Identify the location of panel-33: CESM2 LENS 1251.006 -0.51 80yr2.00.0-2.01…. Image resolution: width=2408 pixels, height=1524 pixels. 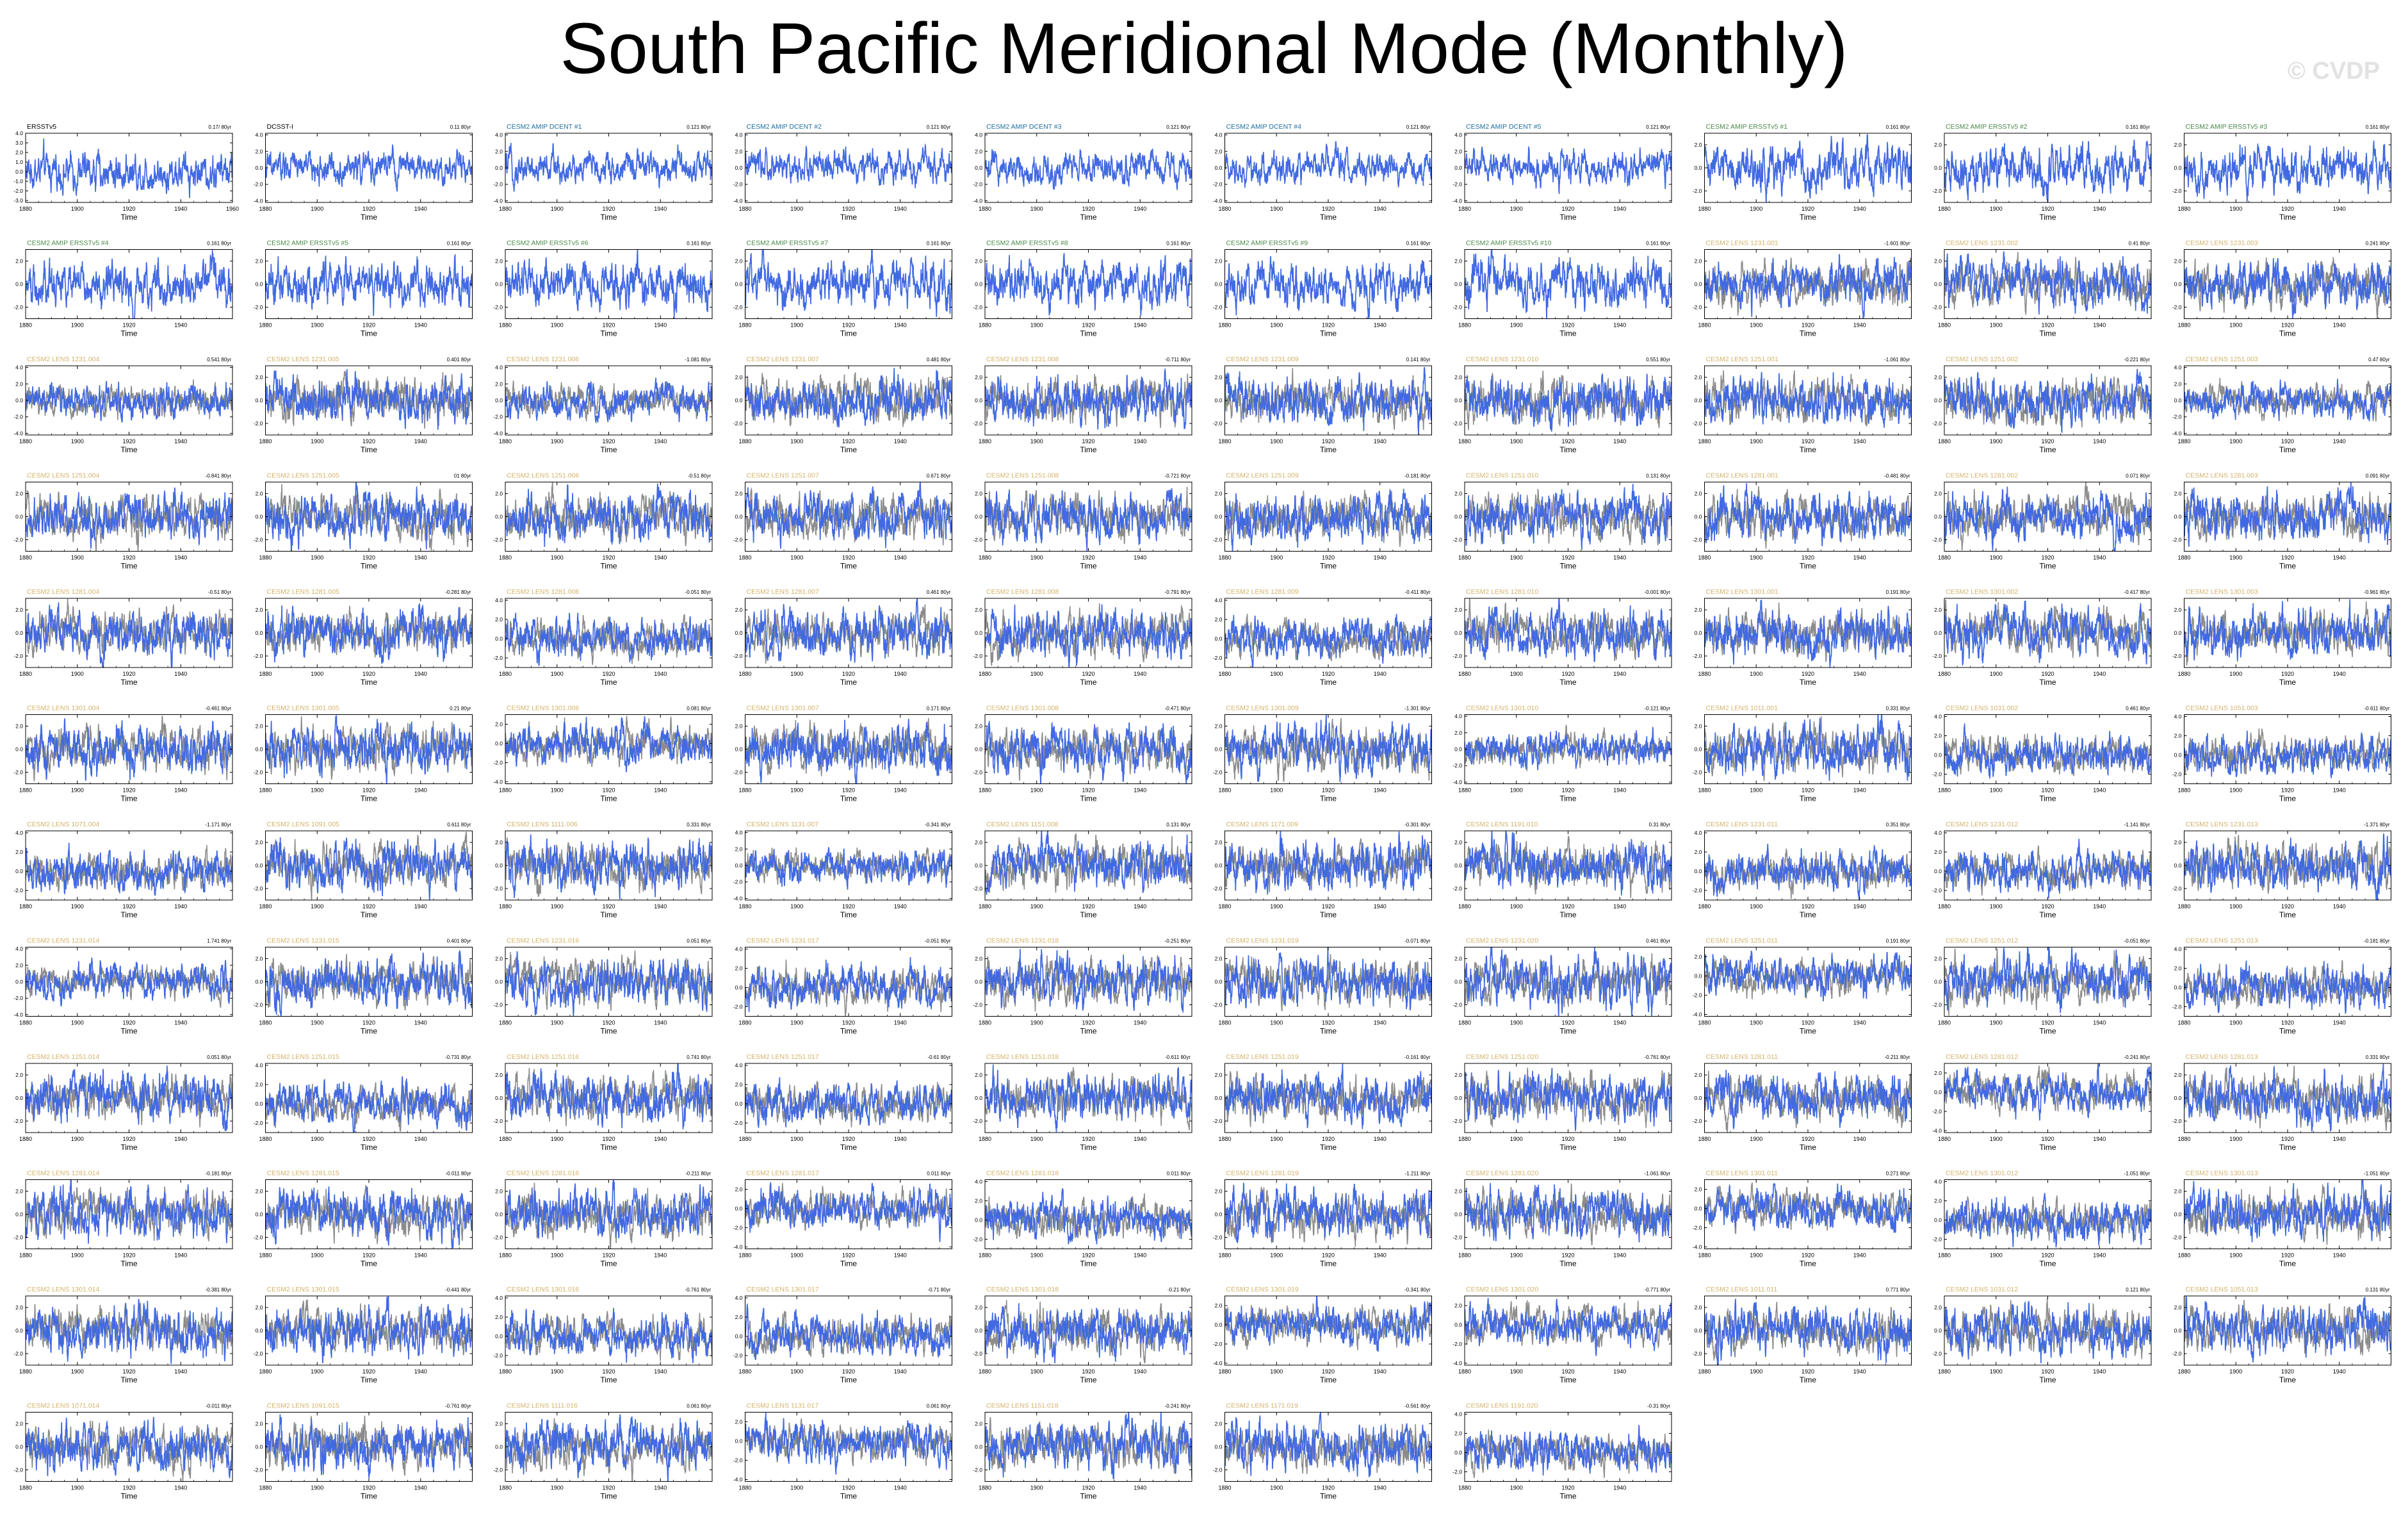
(602, 521).